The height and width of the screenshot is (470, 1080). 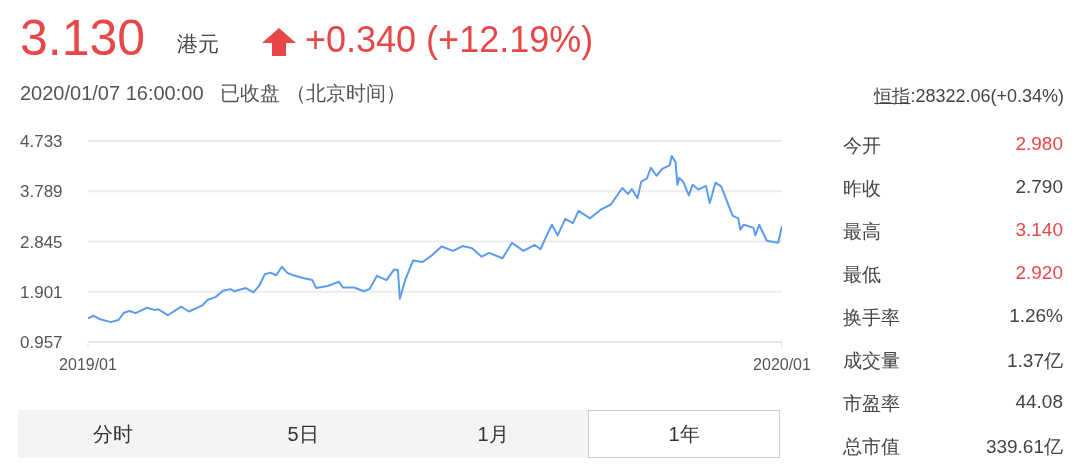 What do you see at coordinates (1039, 144) in the screenshot?
I see `text: 2.980` at bounding box center [1039, 144].